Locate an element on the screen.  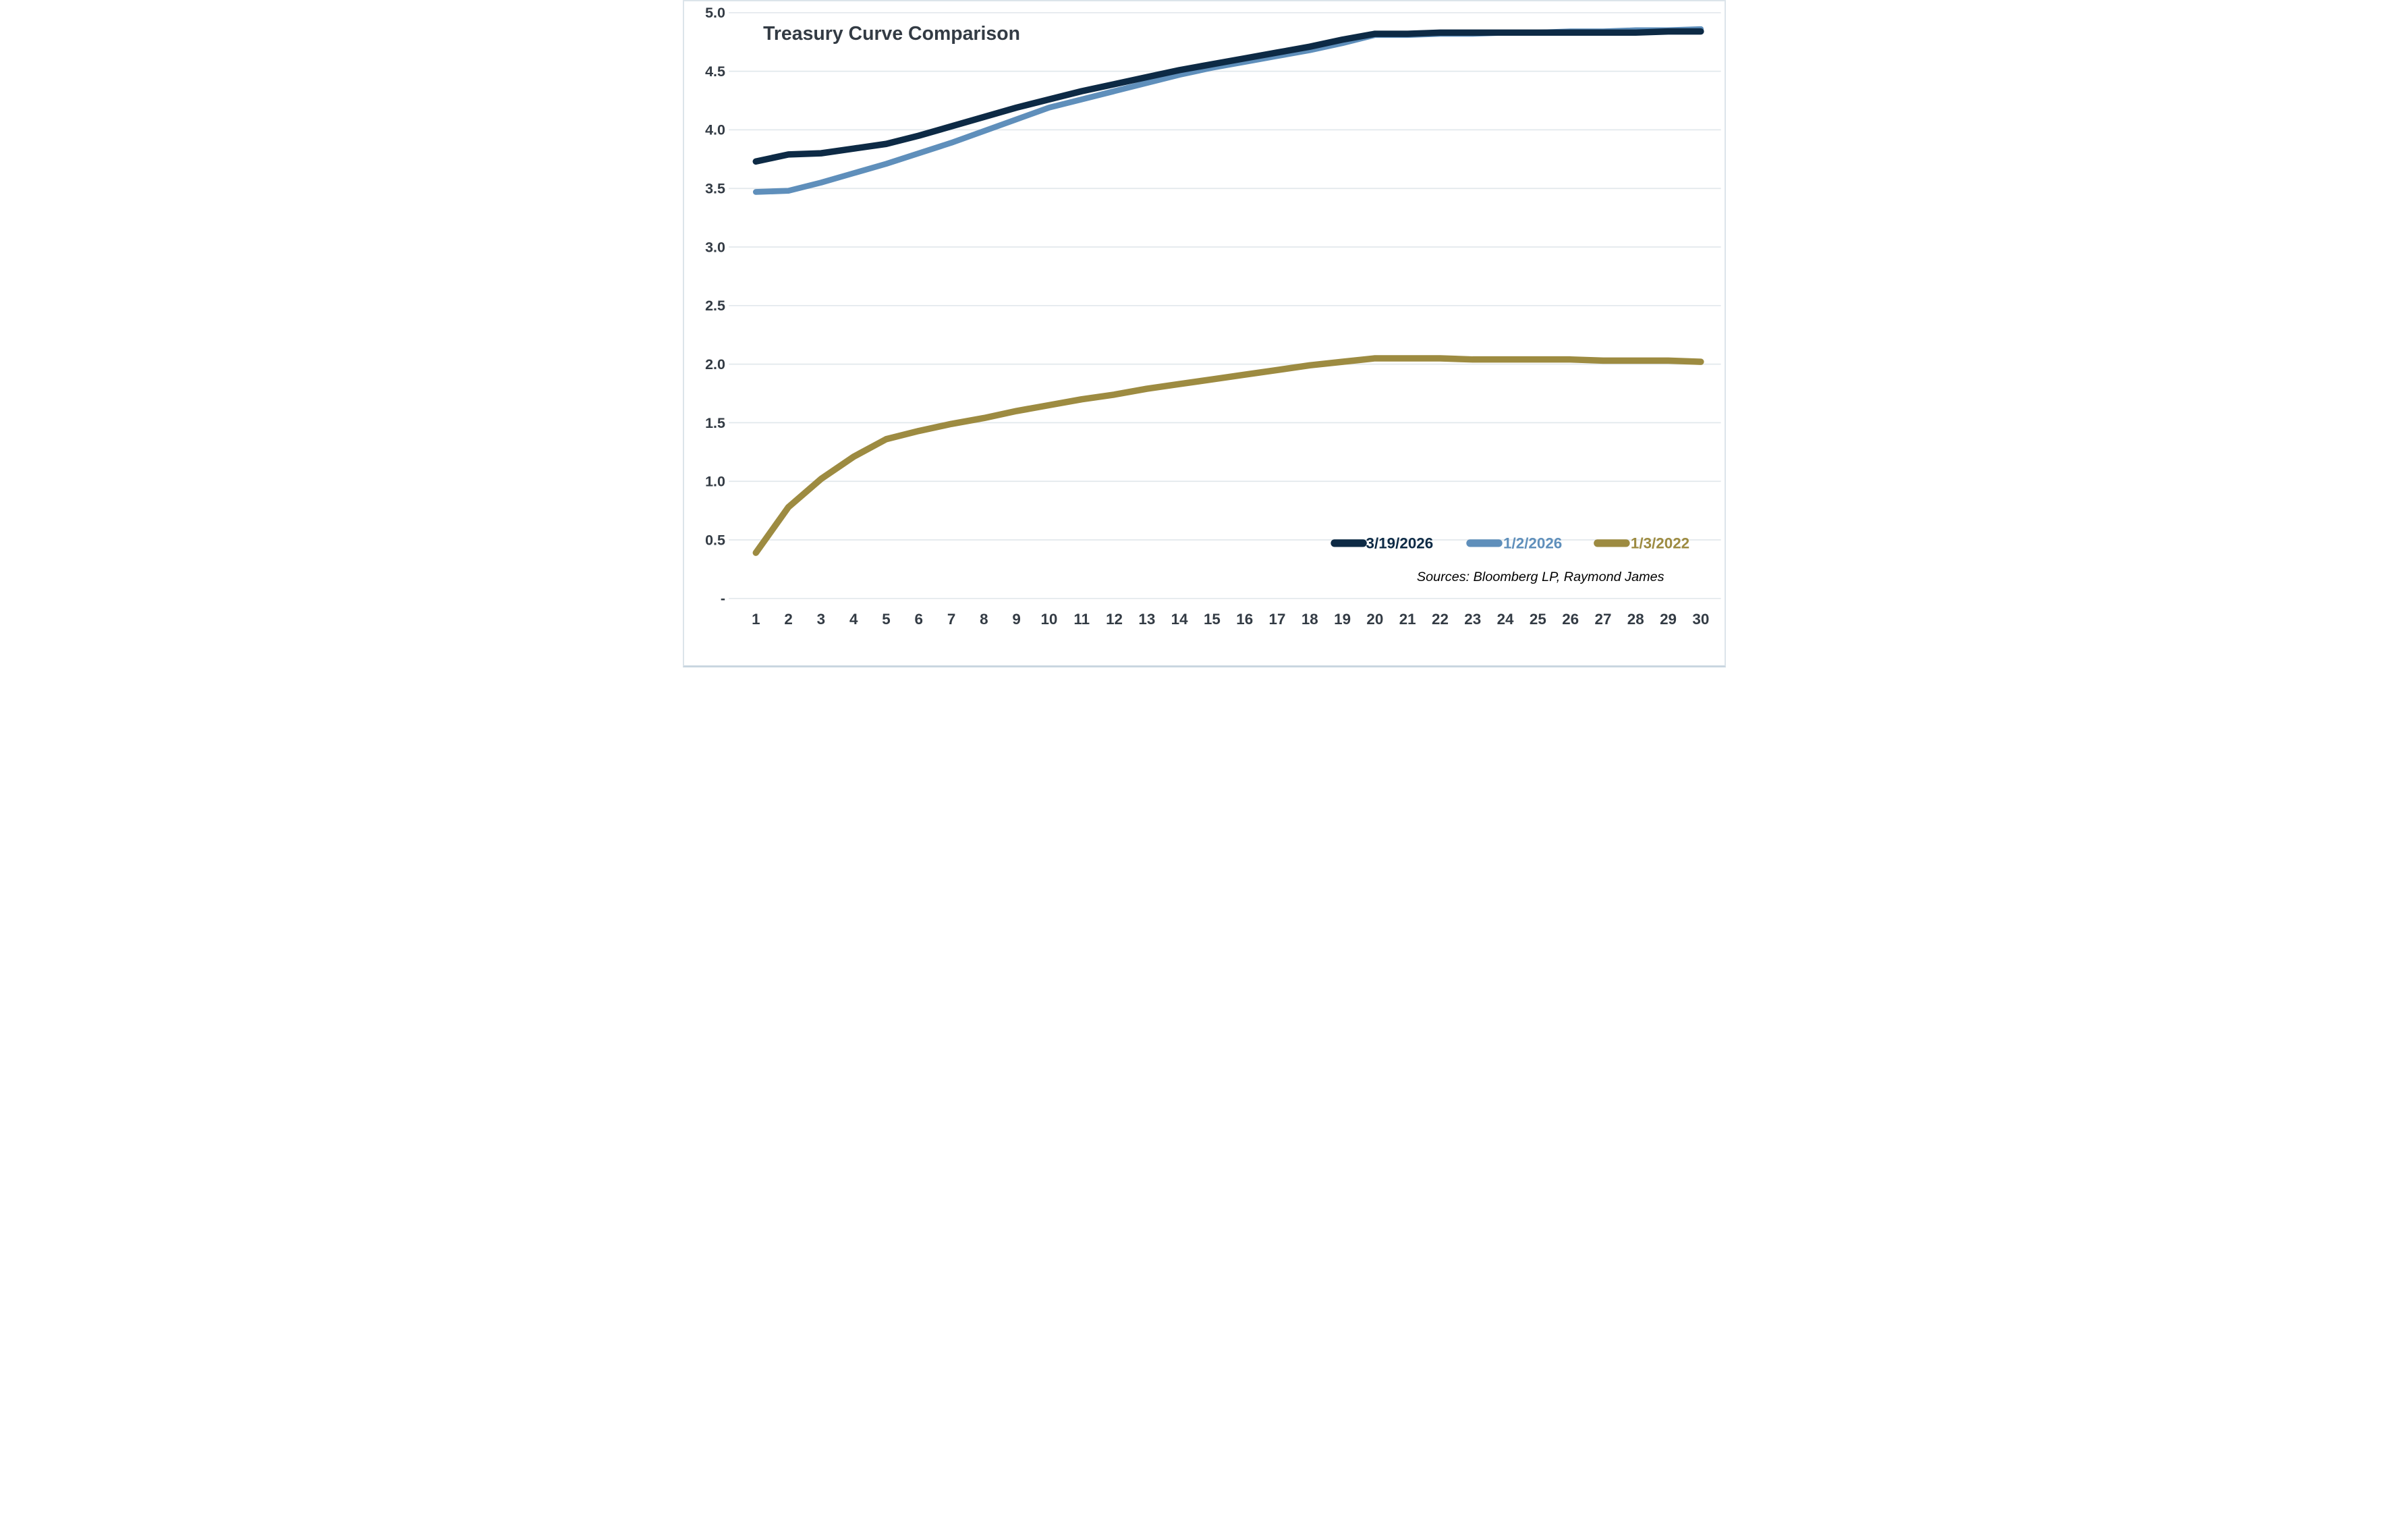
x-axis-label: 14 is located at coordinates (1179, 619).